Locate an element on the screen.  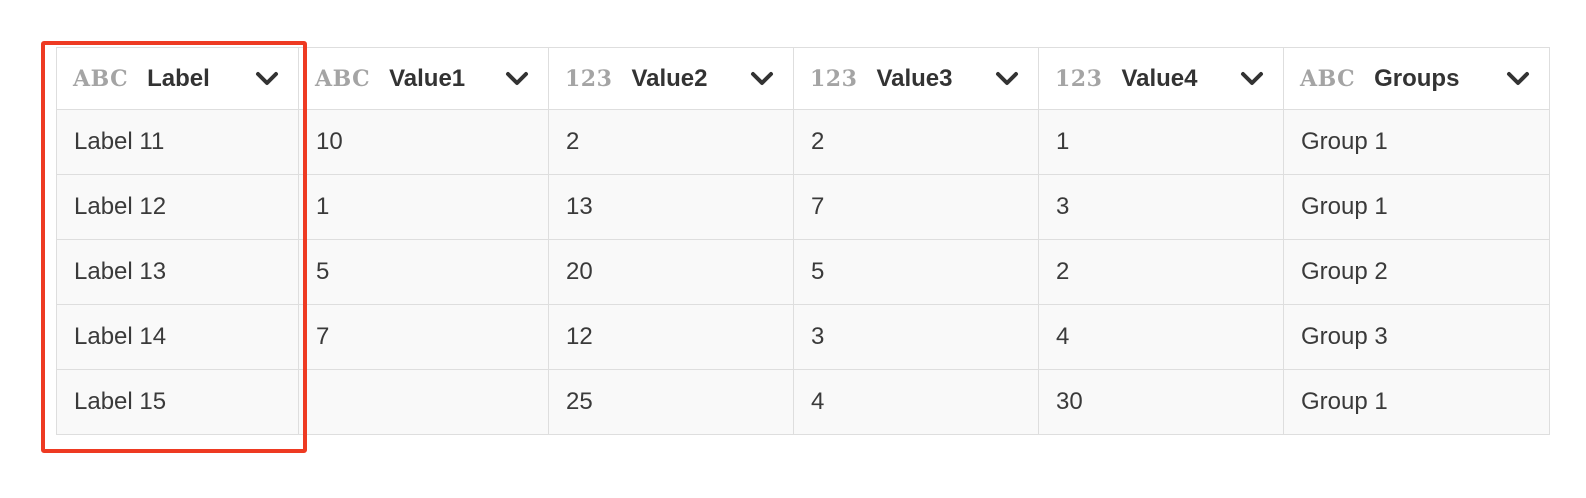
column-name: Label is located at coordinates (178, 78).